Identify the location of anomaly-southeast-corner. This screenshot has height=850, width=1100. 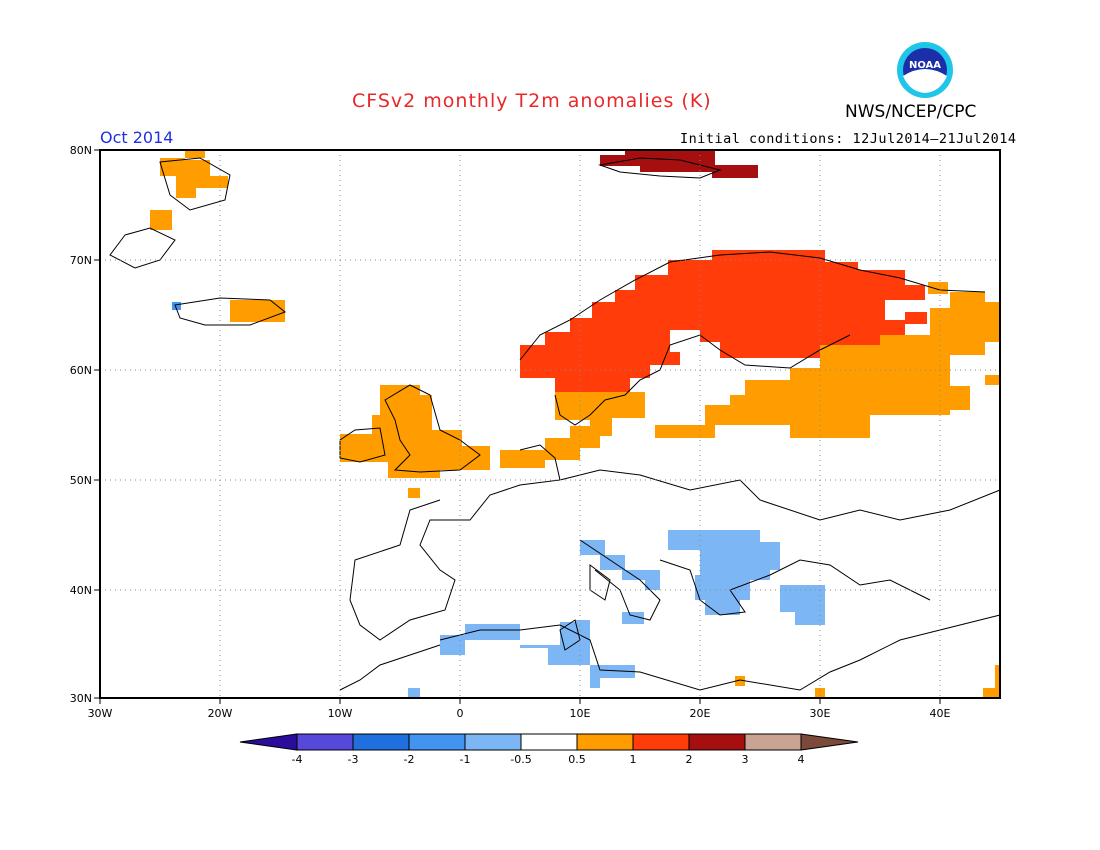
(991, 681).